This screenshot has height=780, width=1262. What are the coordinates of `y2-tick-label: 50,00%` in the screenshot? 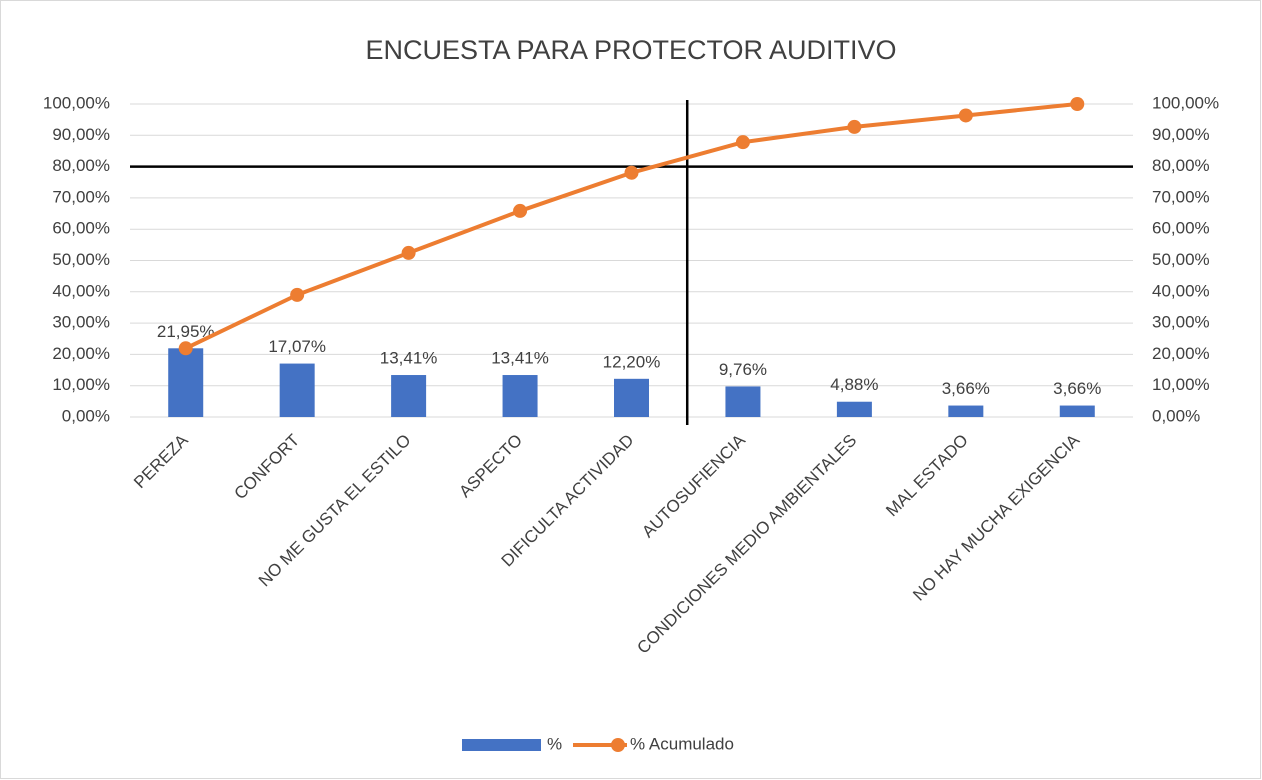 It's located at (1181, 259).